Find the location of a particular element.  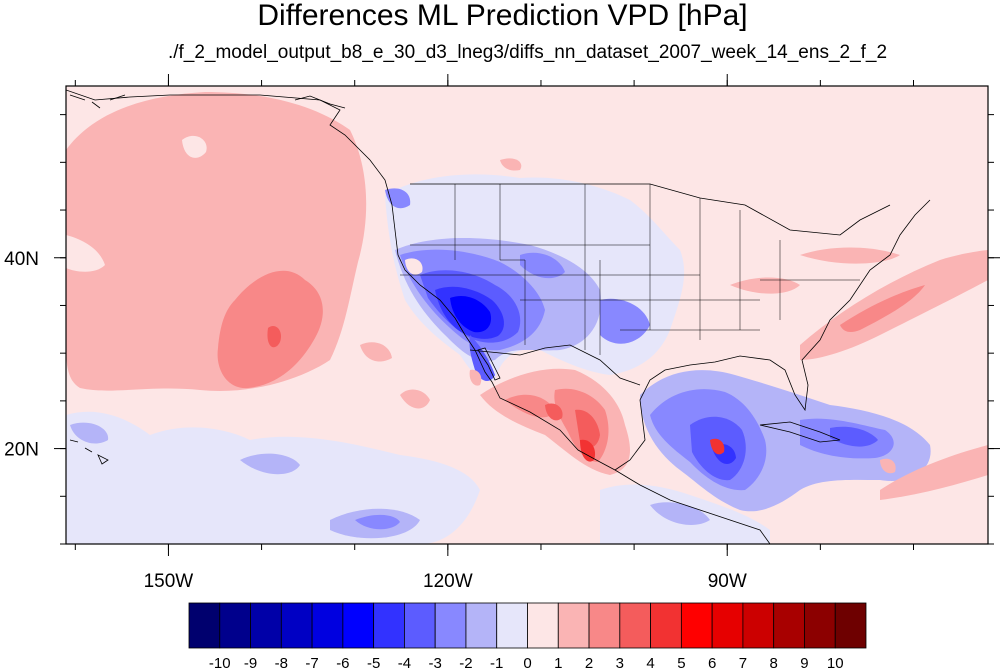

us-state-lines is located at coordinates (630, 269).